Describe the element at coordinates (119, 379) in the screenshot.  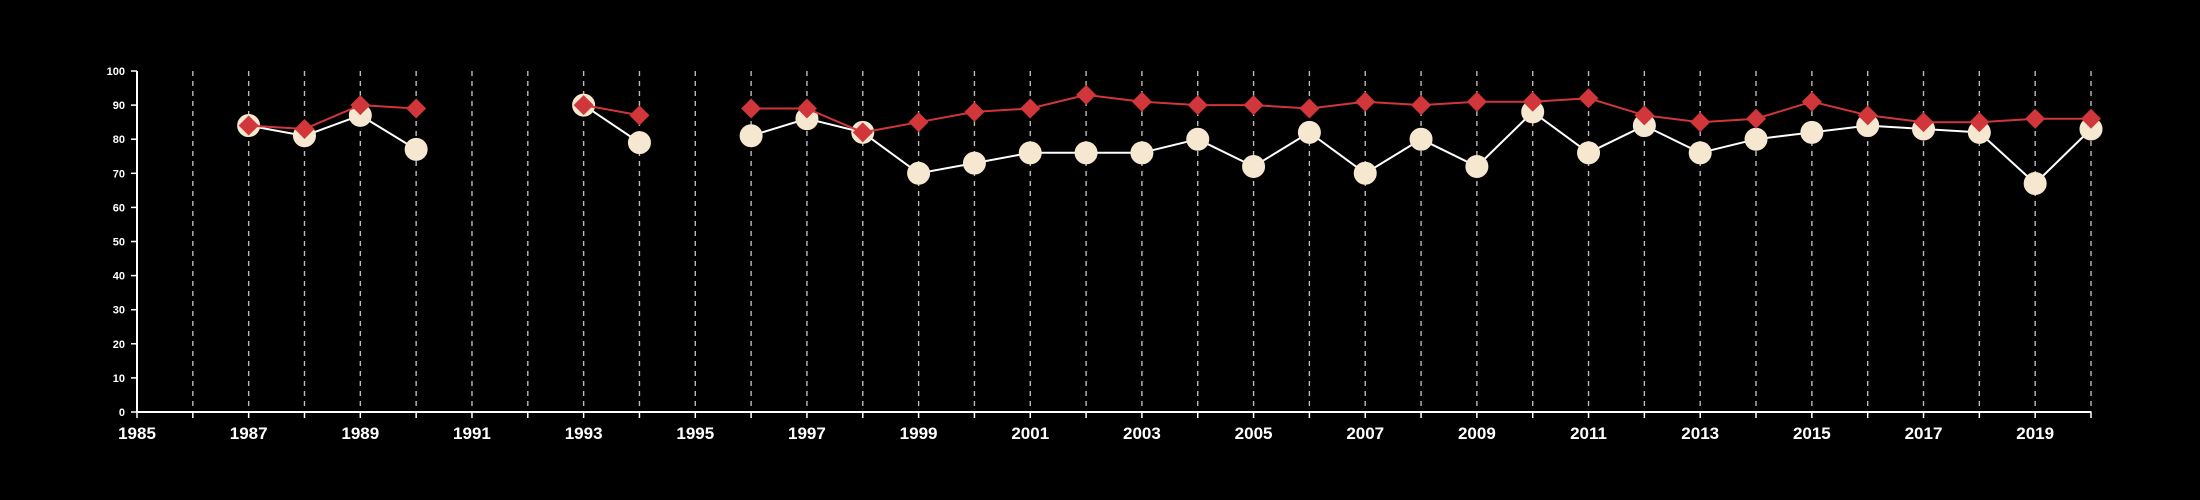
I see `y-tick-label: 10` at that location.